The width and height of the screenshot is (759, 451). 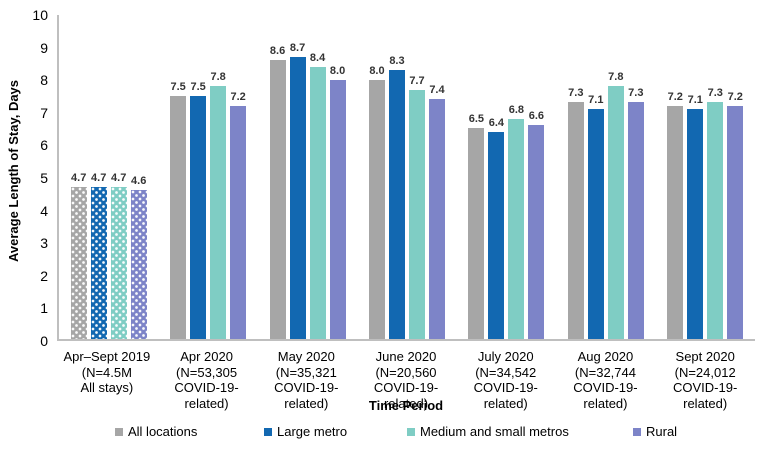 I want to click on legend-swatch-all-locations, so click(x=119, y=431).